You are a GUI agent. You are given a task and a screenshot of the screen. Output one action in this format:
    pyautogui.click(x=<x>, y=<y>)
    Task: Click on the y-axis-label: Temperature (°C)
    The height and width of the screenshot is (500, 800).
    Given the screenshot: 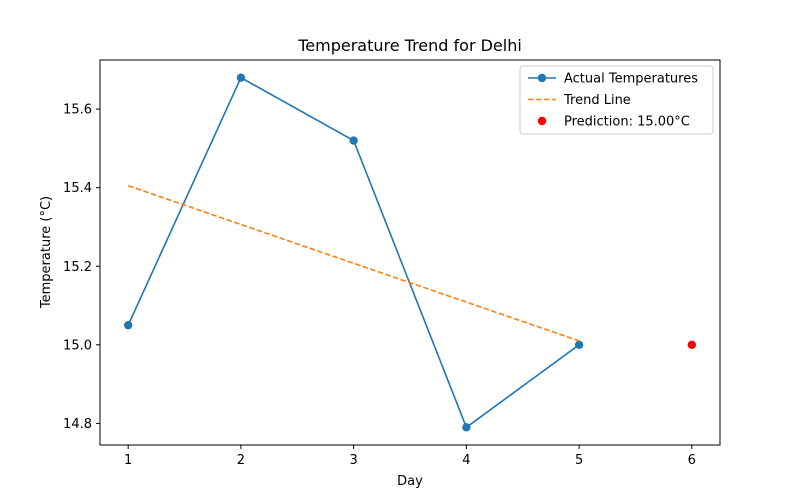 What is the action you would take?
    pyautogui.click(x=46, y=252)
    